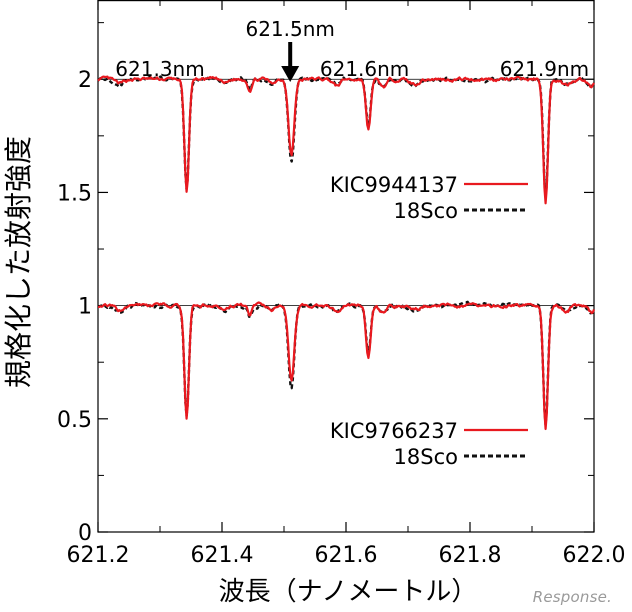 The width and height of the screenshot is (632, 612). I want to click on y-tick-label: 1.5, so click(74, 193).